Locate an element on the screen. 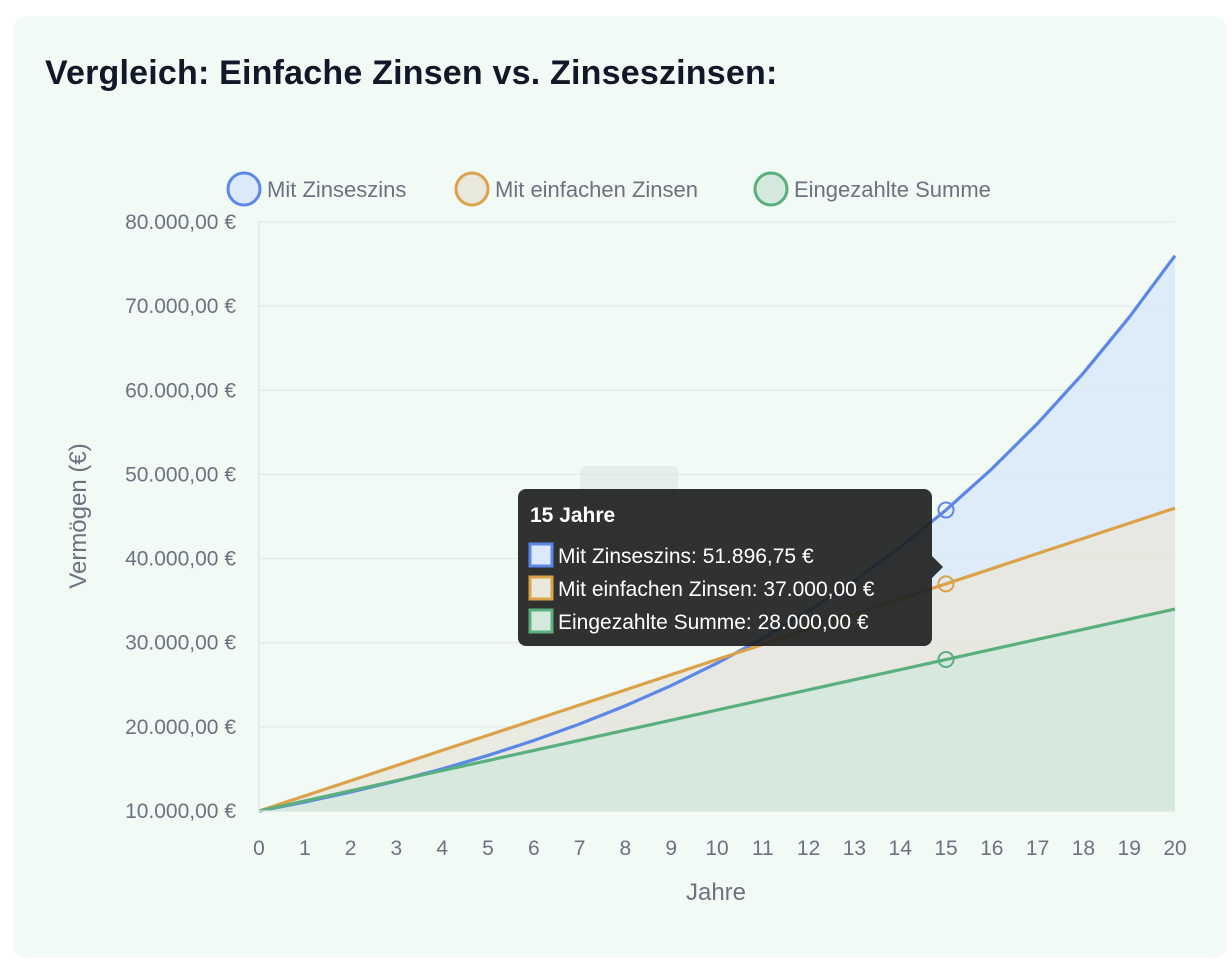 The image size is (1232, 976). x-tick-label: 7 is located at coordinates (580, 848).